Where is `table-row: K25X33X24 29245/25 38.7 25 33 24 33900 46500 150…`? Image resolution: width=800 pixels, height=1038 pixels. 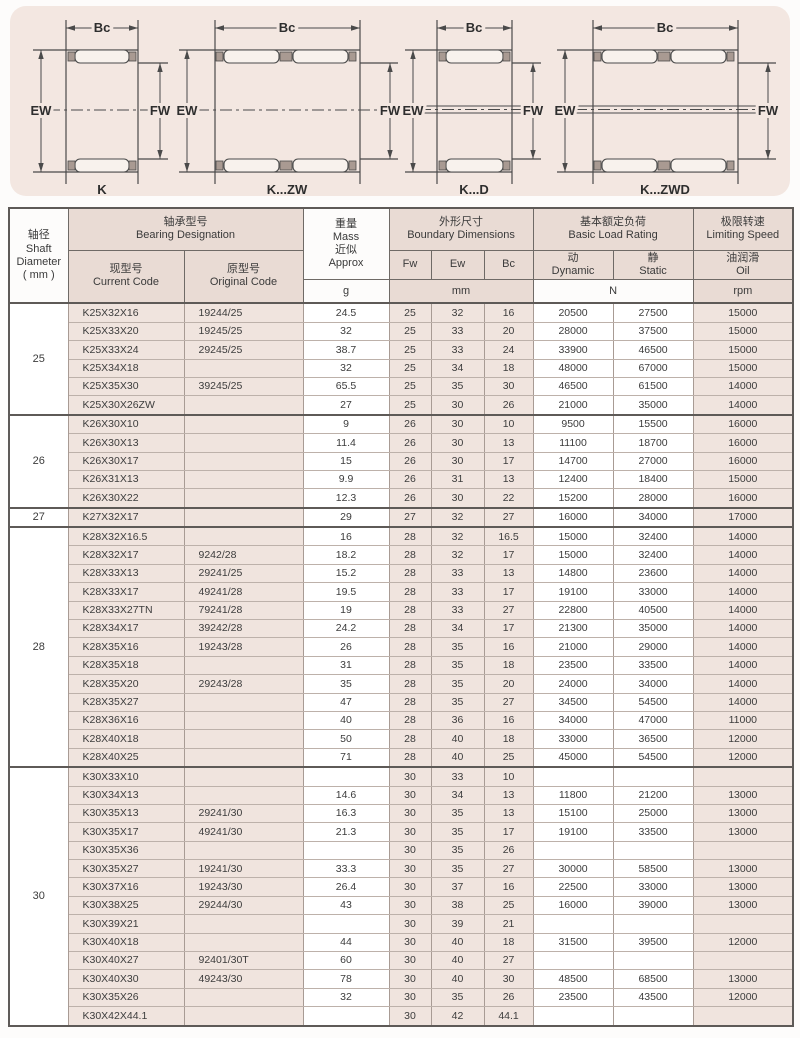 table-row: K25X33X24 29245/25 38.7 25 33 24 33900 46500 150… is located at coordinates (401, 350).